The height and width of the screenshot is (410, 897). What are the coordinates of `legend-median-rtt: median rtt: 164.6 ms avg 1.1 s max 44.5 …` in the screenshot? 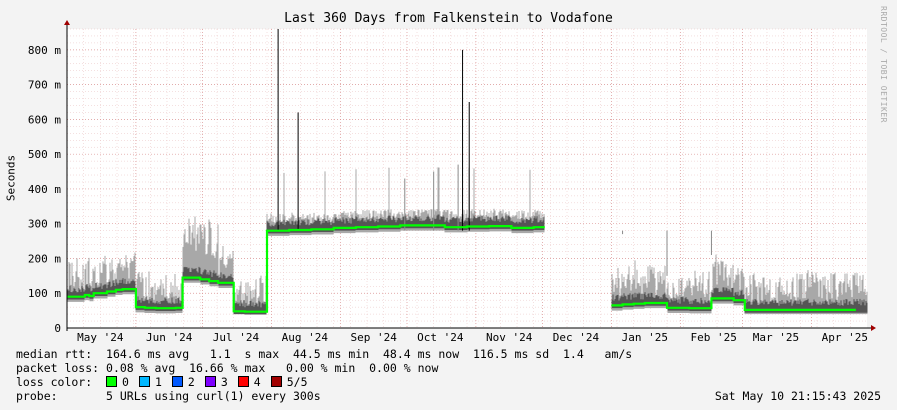 It's located at (324, 354).